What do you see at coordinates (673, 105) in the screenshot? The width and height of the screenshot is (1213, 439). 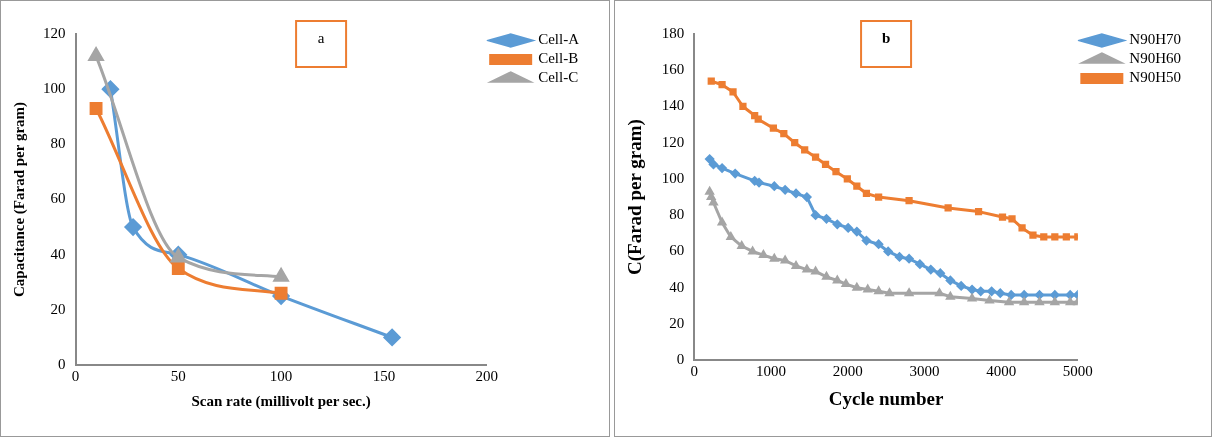 I see `y-tick-label: 140` at bounding box center [673, 105].